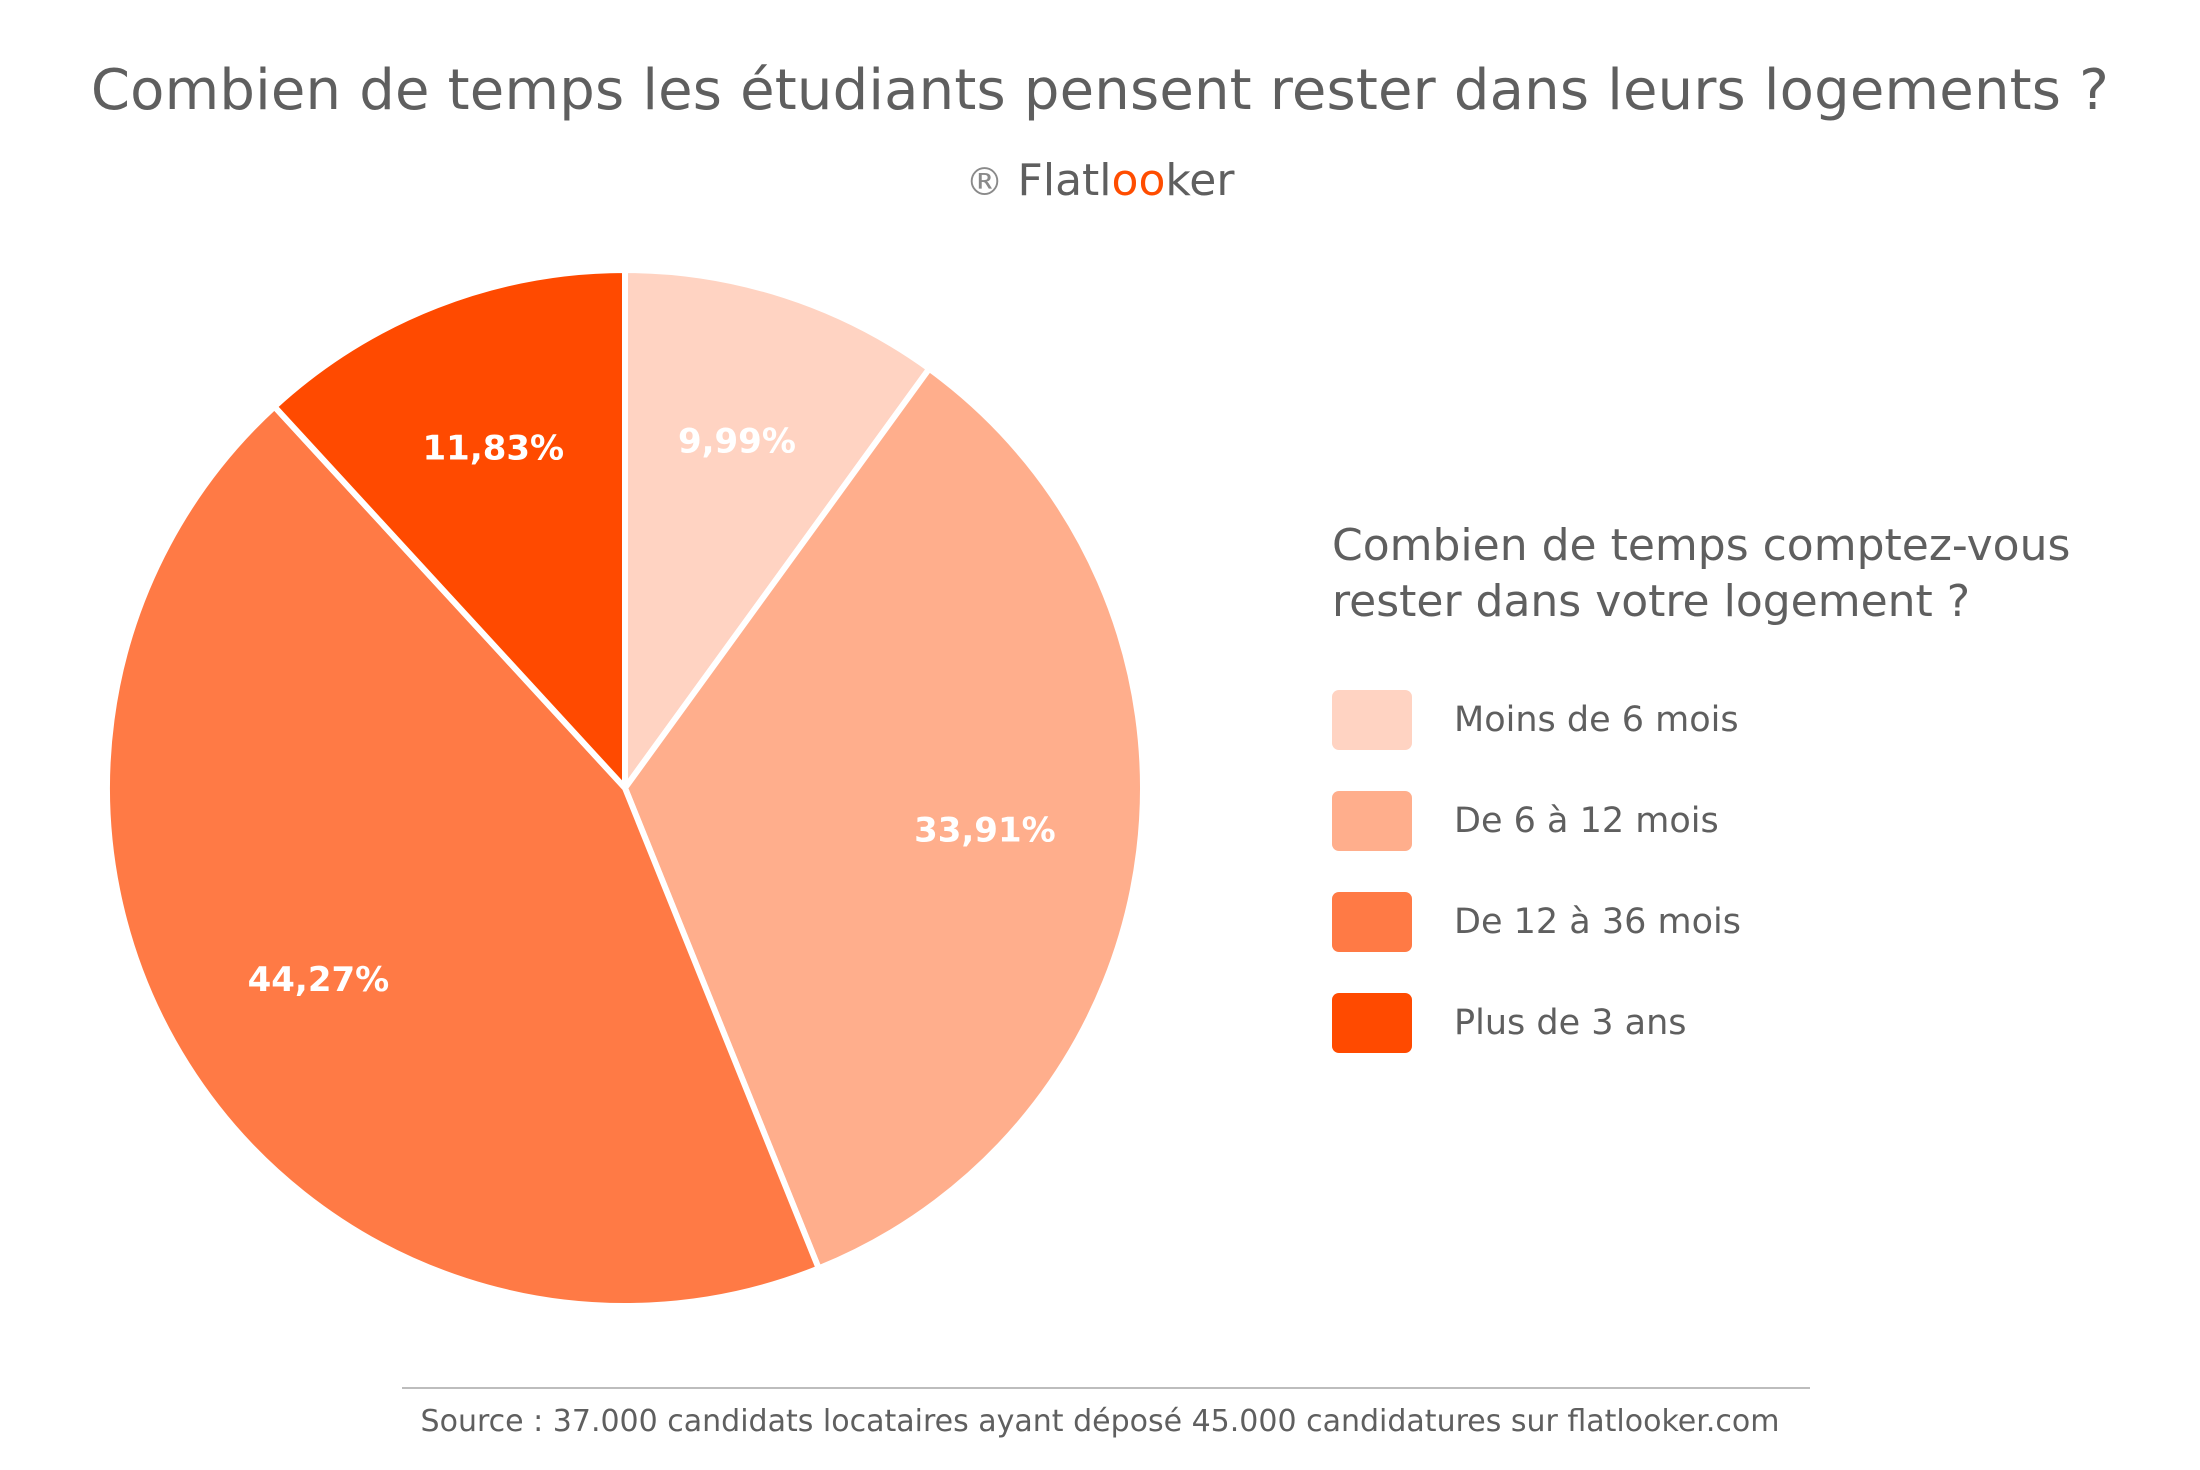  I want to click on brand-logo: ® Flatlooker, so click(1100, 180).